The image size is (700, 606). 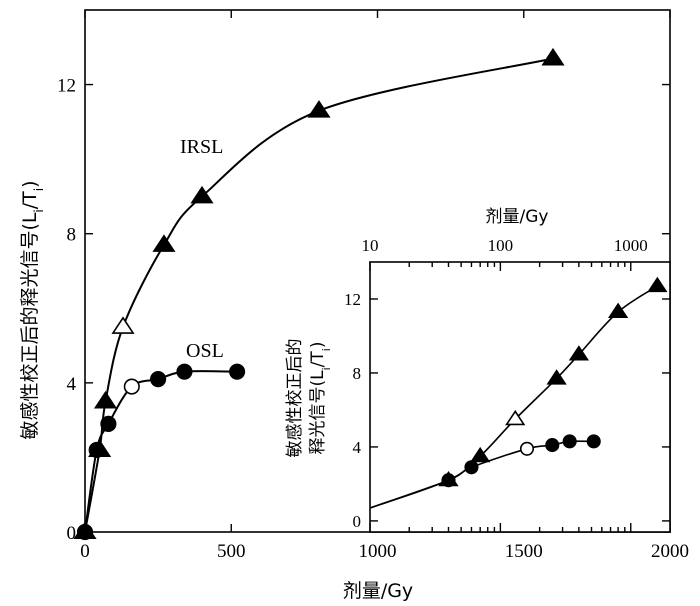 What do you see at coordinates (72, 235) in the screenshot?
I see `main-y-tick-label: 8` at bounding box center [72, 235].